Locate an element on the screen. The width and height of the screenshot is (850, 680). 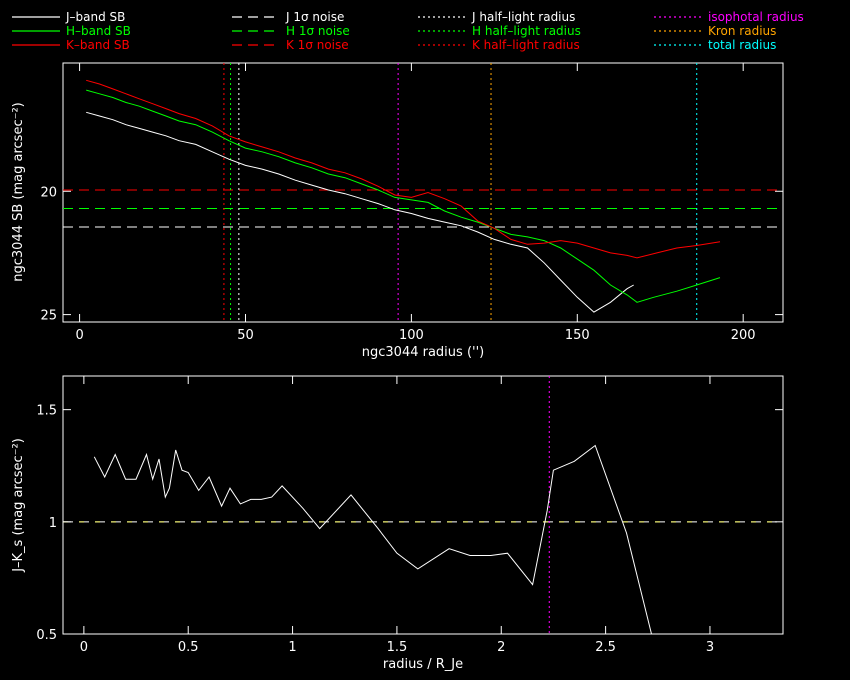
x-axis-label: ngc3044 radius ('') is located at coordinates (423, 352).